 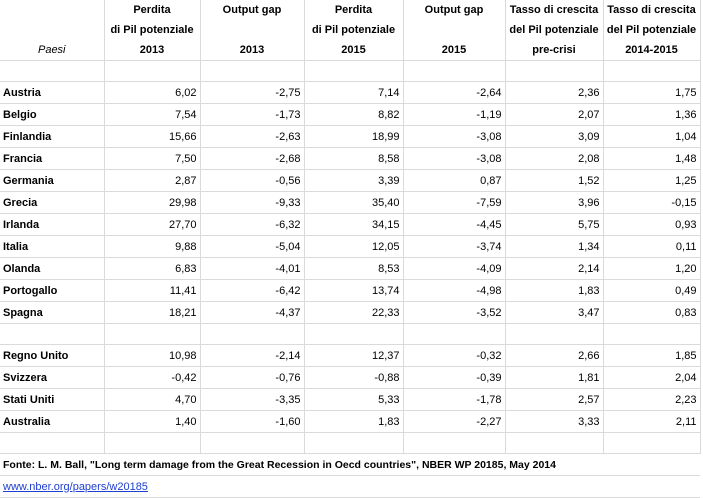 What do you see at coordinates (252, 136) in the screenshot?
I see `value-cell: -2,63` at bounding box center [252, 136].